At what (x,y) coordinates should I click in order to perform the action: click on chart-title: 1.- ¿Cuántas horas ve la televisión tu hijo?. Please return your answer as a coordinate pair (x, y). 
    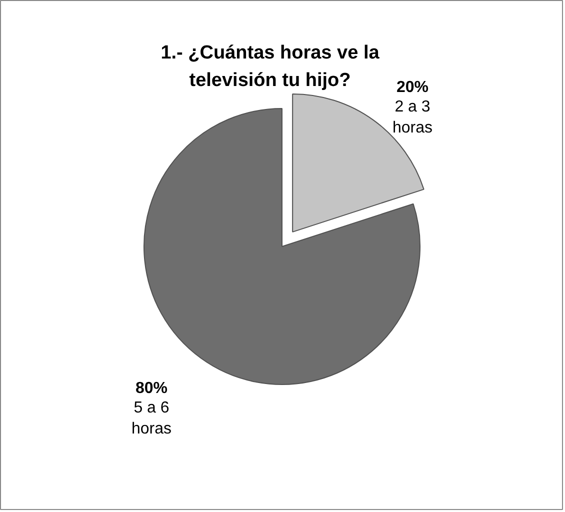
    Looking at the image, I should click on (270, 66).